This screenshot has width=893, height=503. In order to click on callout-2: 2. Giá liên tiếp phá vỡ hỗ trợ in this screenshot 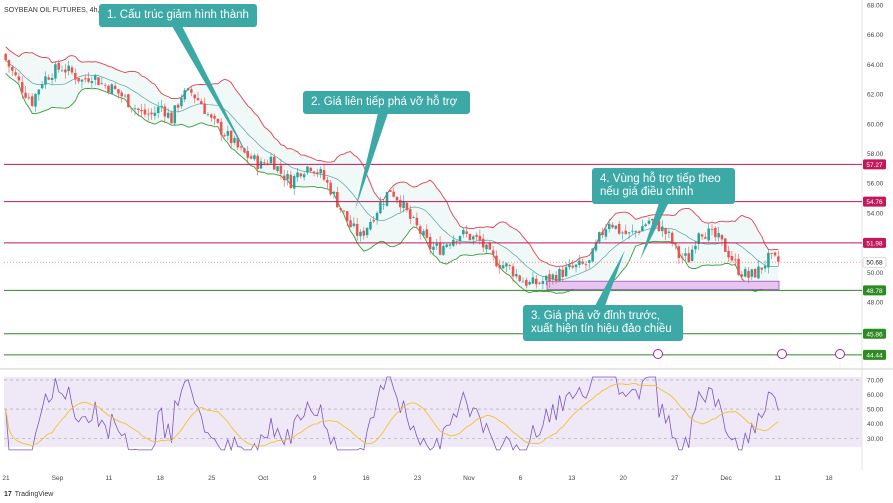, I will do `click(386, 102)`.